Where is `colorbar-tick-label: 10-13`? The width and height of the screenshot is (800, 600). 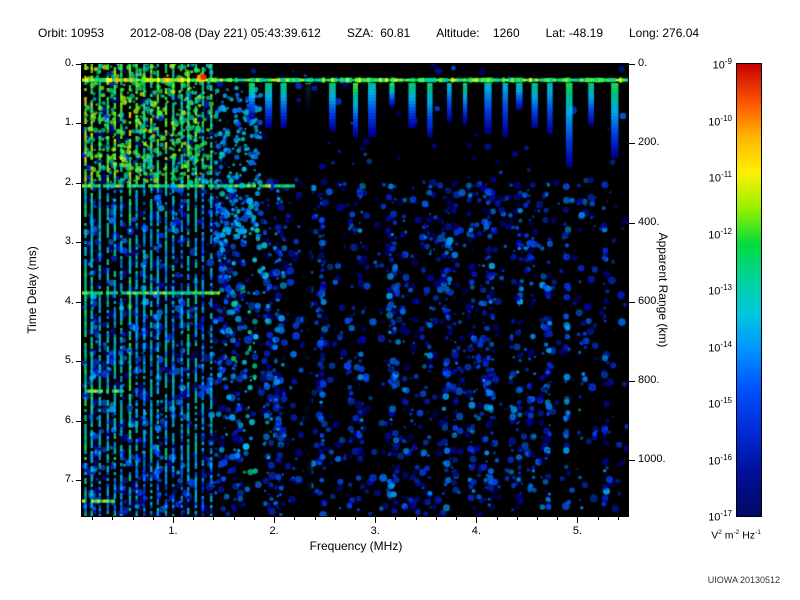 colorbar-tick-label: 10-13 is located at coordinates (720, 290).